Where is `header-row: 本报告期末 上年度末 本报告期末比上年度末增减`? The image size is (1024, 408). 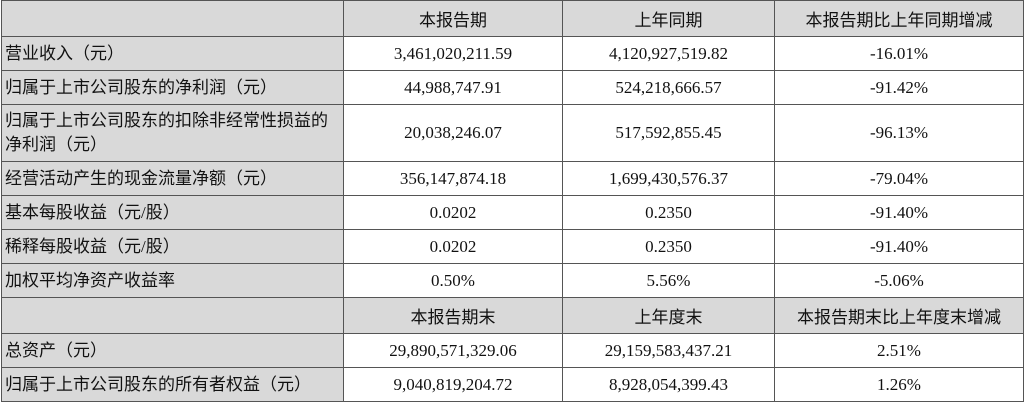 header-row: 本报告期末 上年度末 本报告期末比上年度末增减 is located at coordinates (512, 315).